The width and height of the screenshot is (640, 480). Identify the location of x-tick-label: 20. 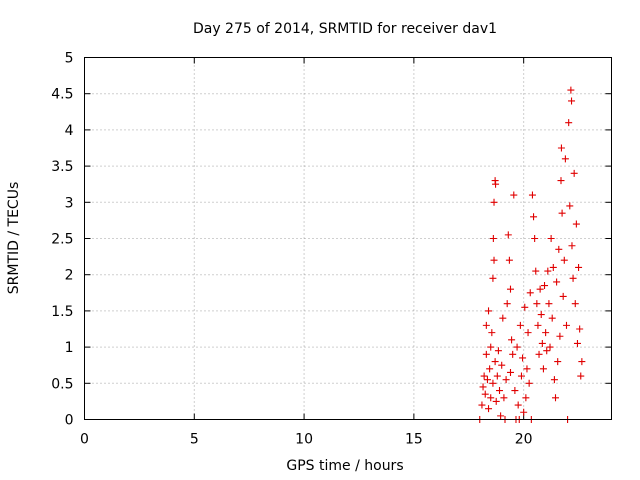
(524, 440).